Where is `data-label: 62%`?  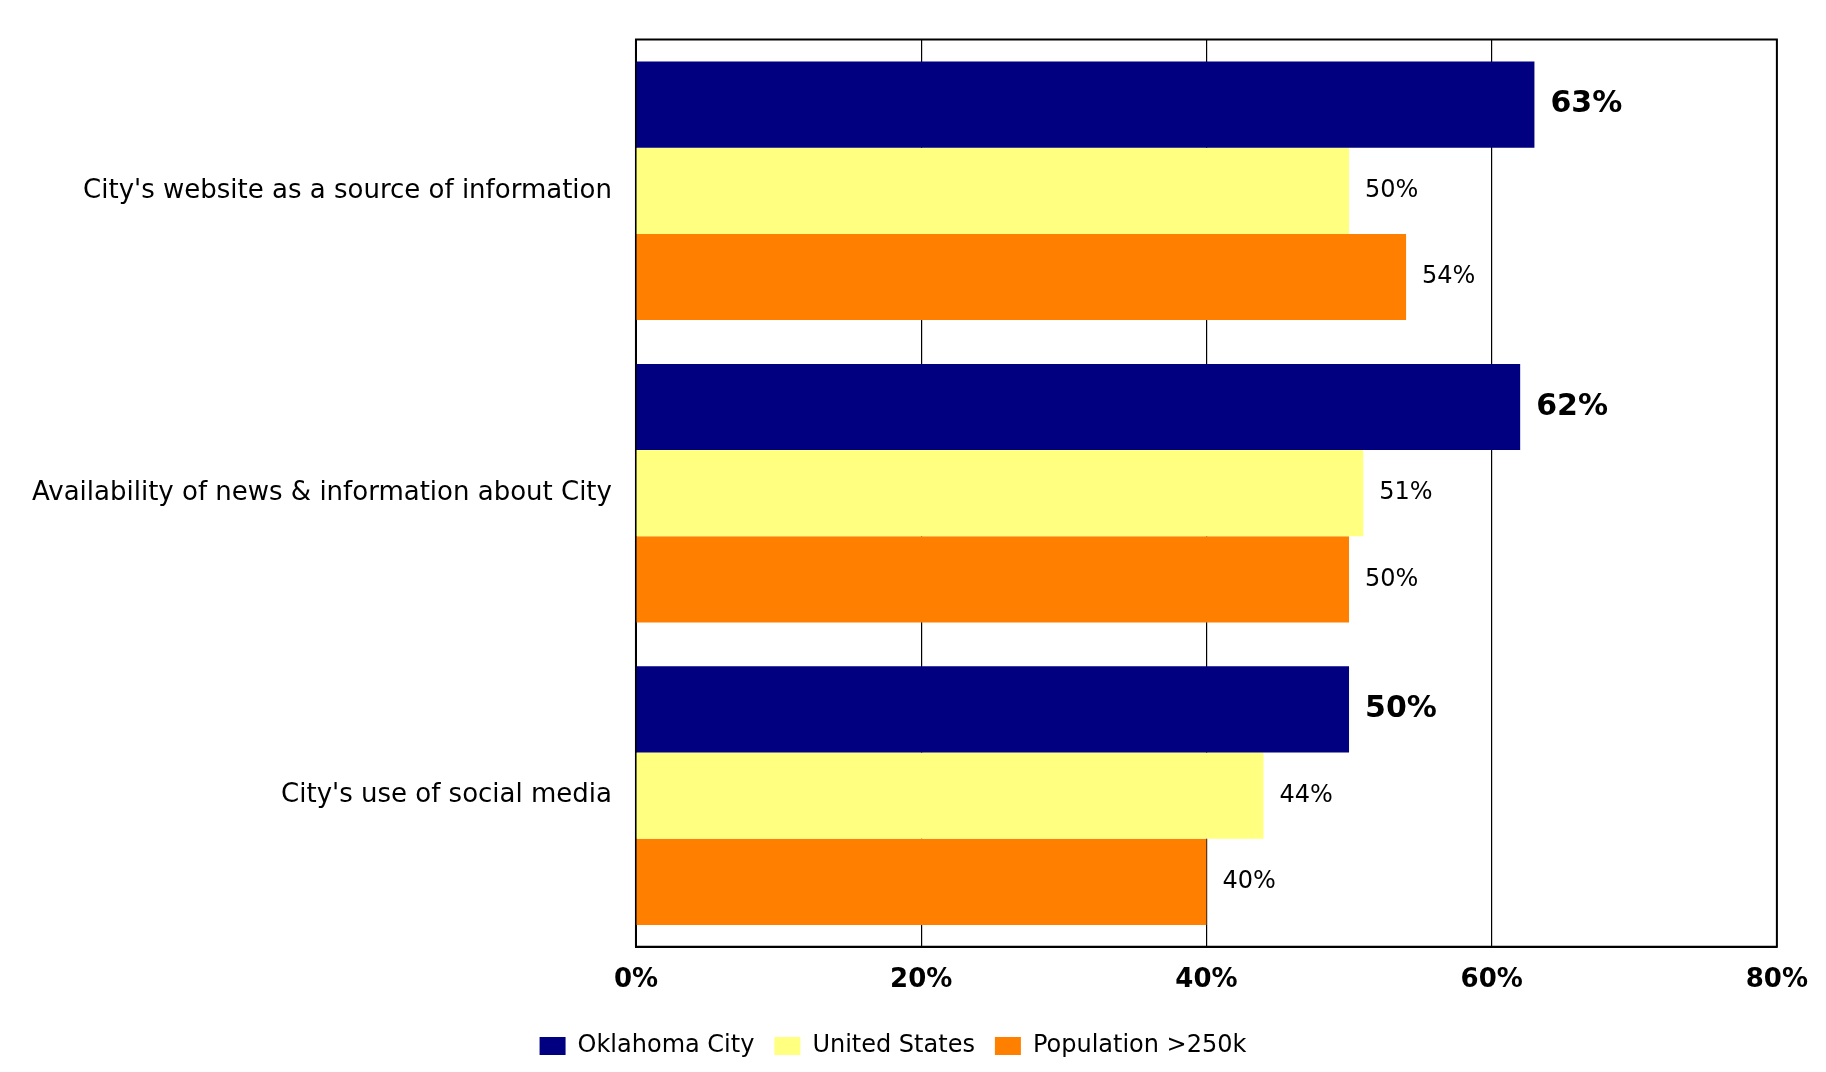
data-label: 62% is located at coordinates (1572, 404).